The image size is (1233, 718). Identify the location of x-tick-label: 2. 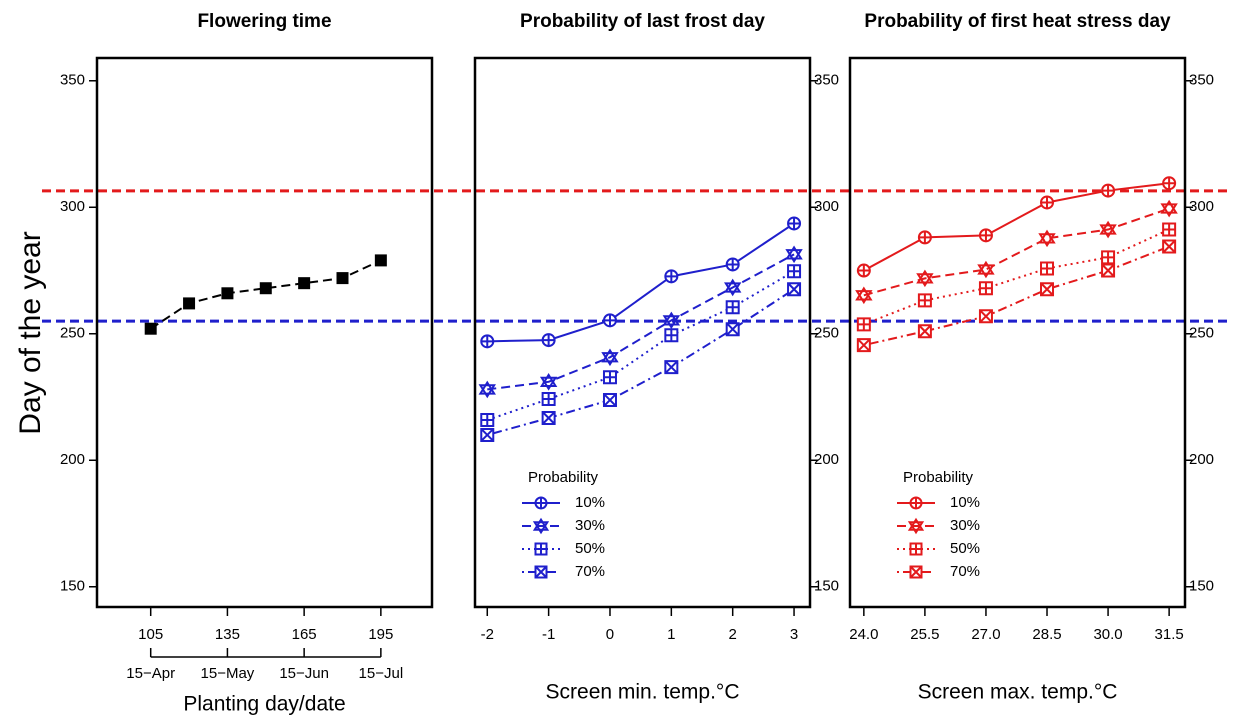
(733, 634).